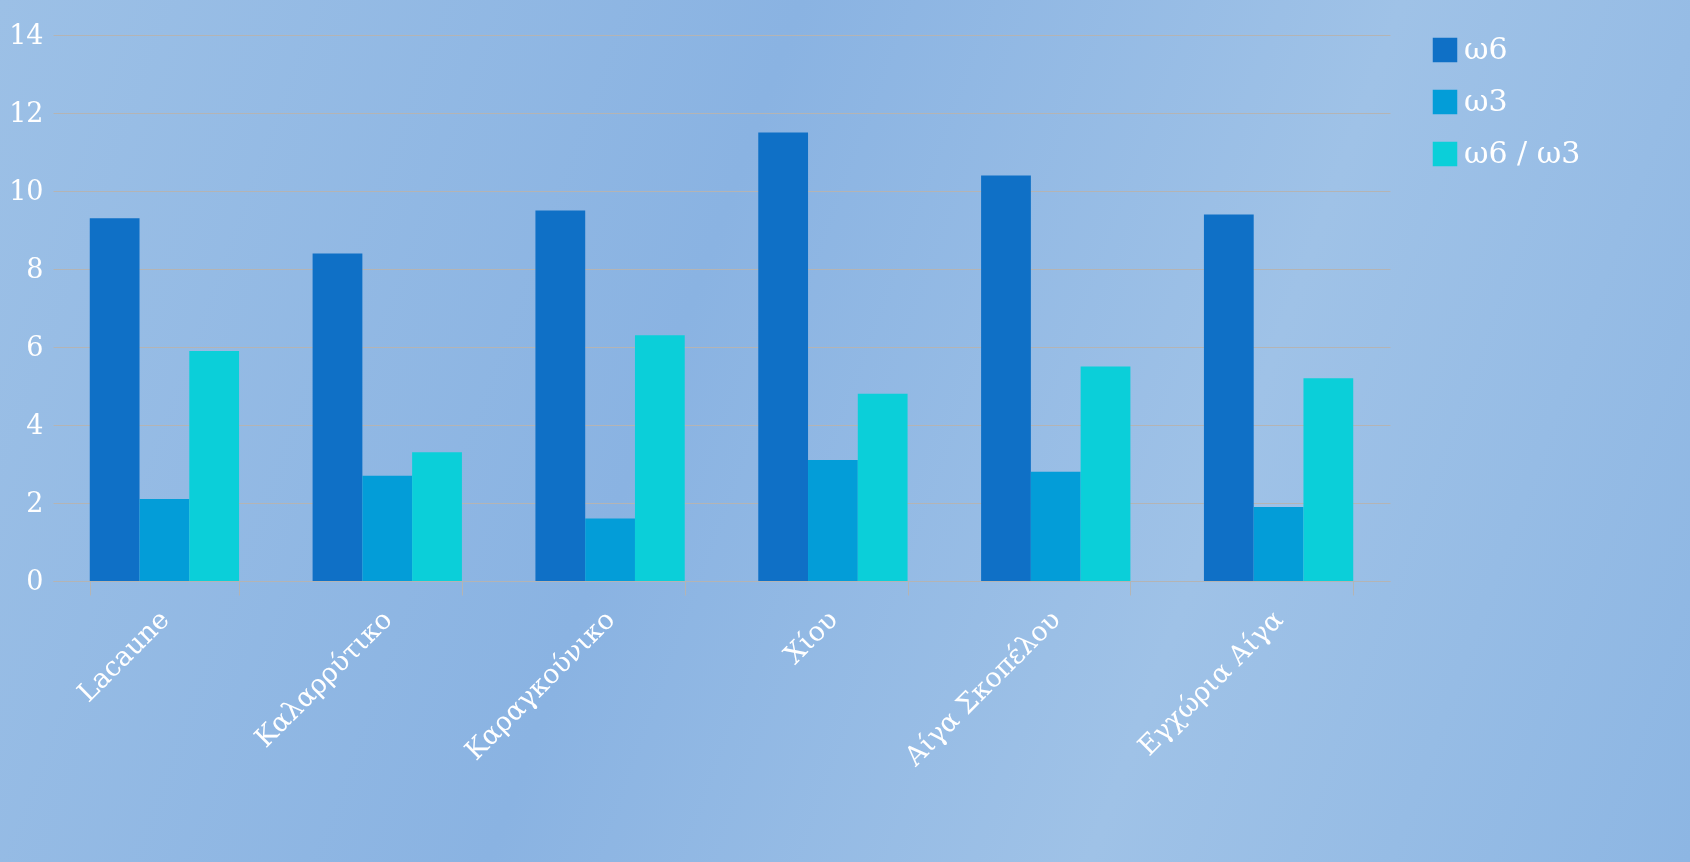 This screenshot has width=1690, height=862. What do you see at coordinates (35, 424) in the screenshot?
I see `y-tick-label: 4` at bounding box center [35, 424].